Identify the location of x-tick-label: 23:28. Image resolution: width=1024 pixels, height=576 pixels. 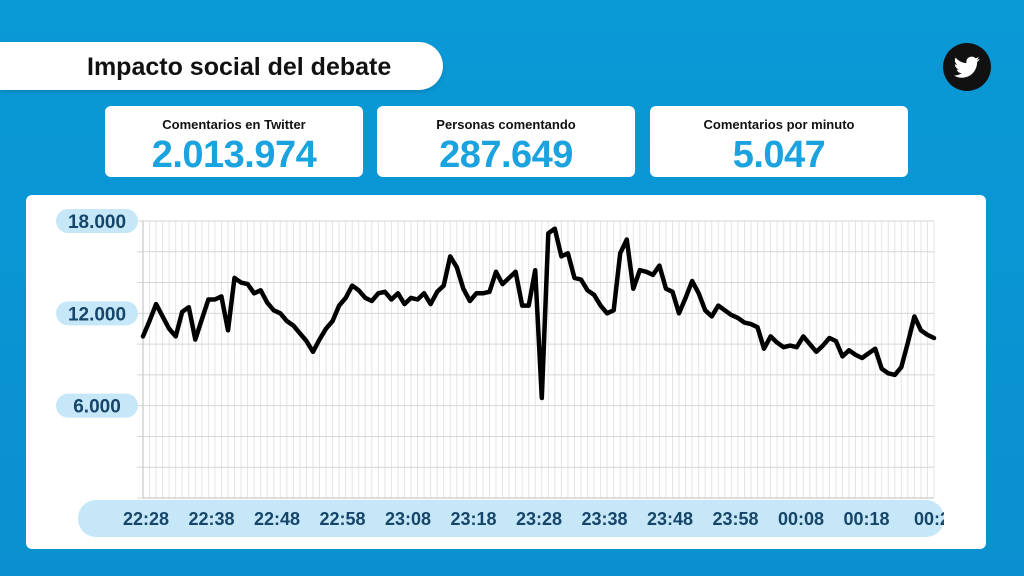
(539, 519).